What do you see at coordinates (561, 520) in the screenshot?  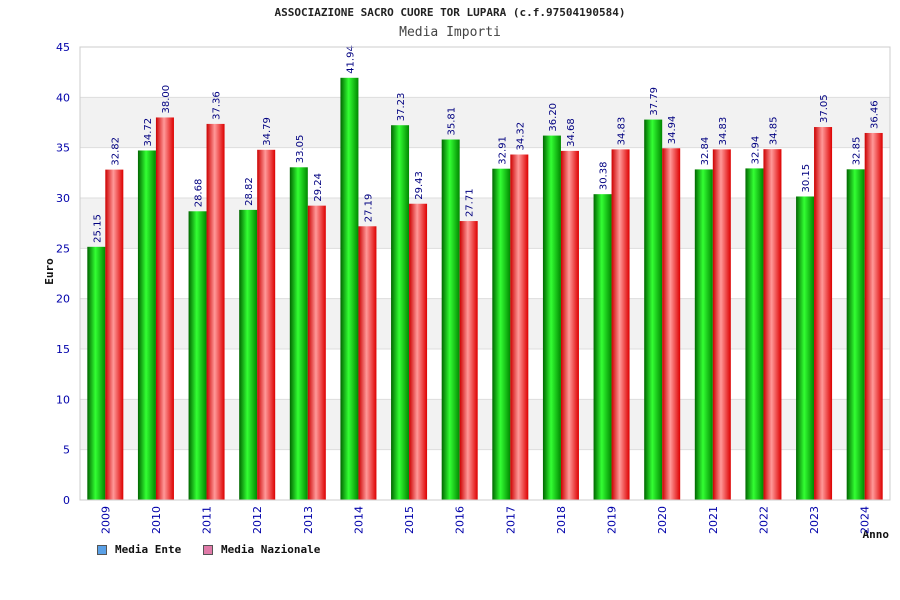 I see `x-tick-label: 2018` at bounding box center [561, 520].